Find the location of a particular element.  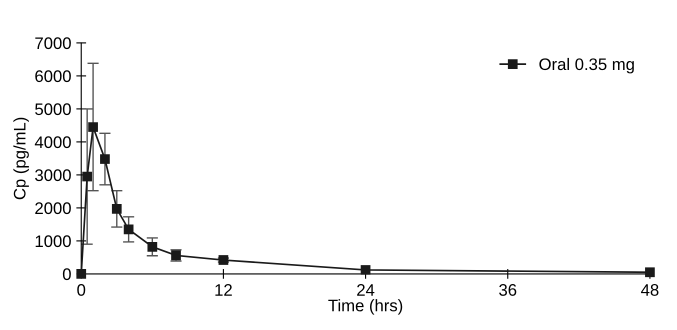

x-tick-label: 24 is located at coordinates (365, 290).